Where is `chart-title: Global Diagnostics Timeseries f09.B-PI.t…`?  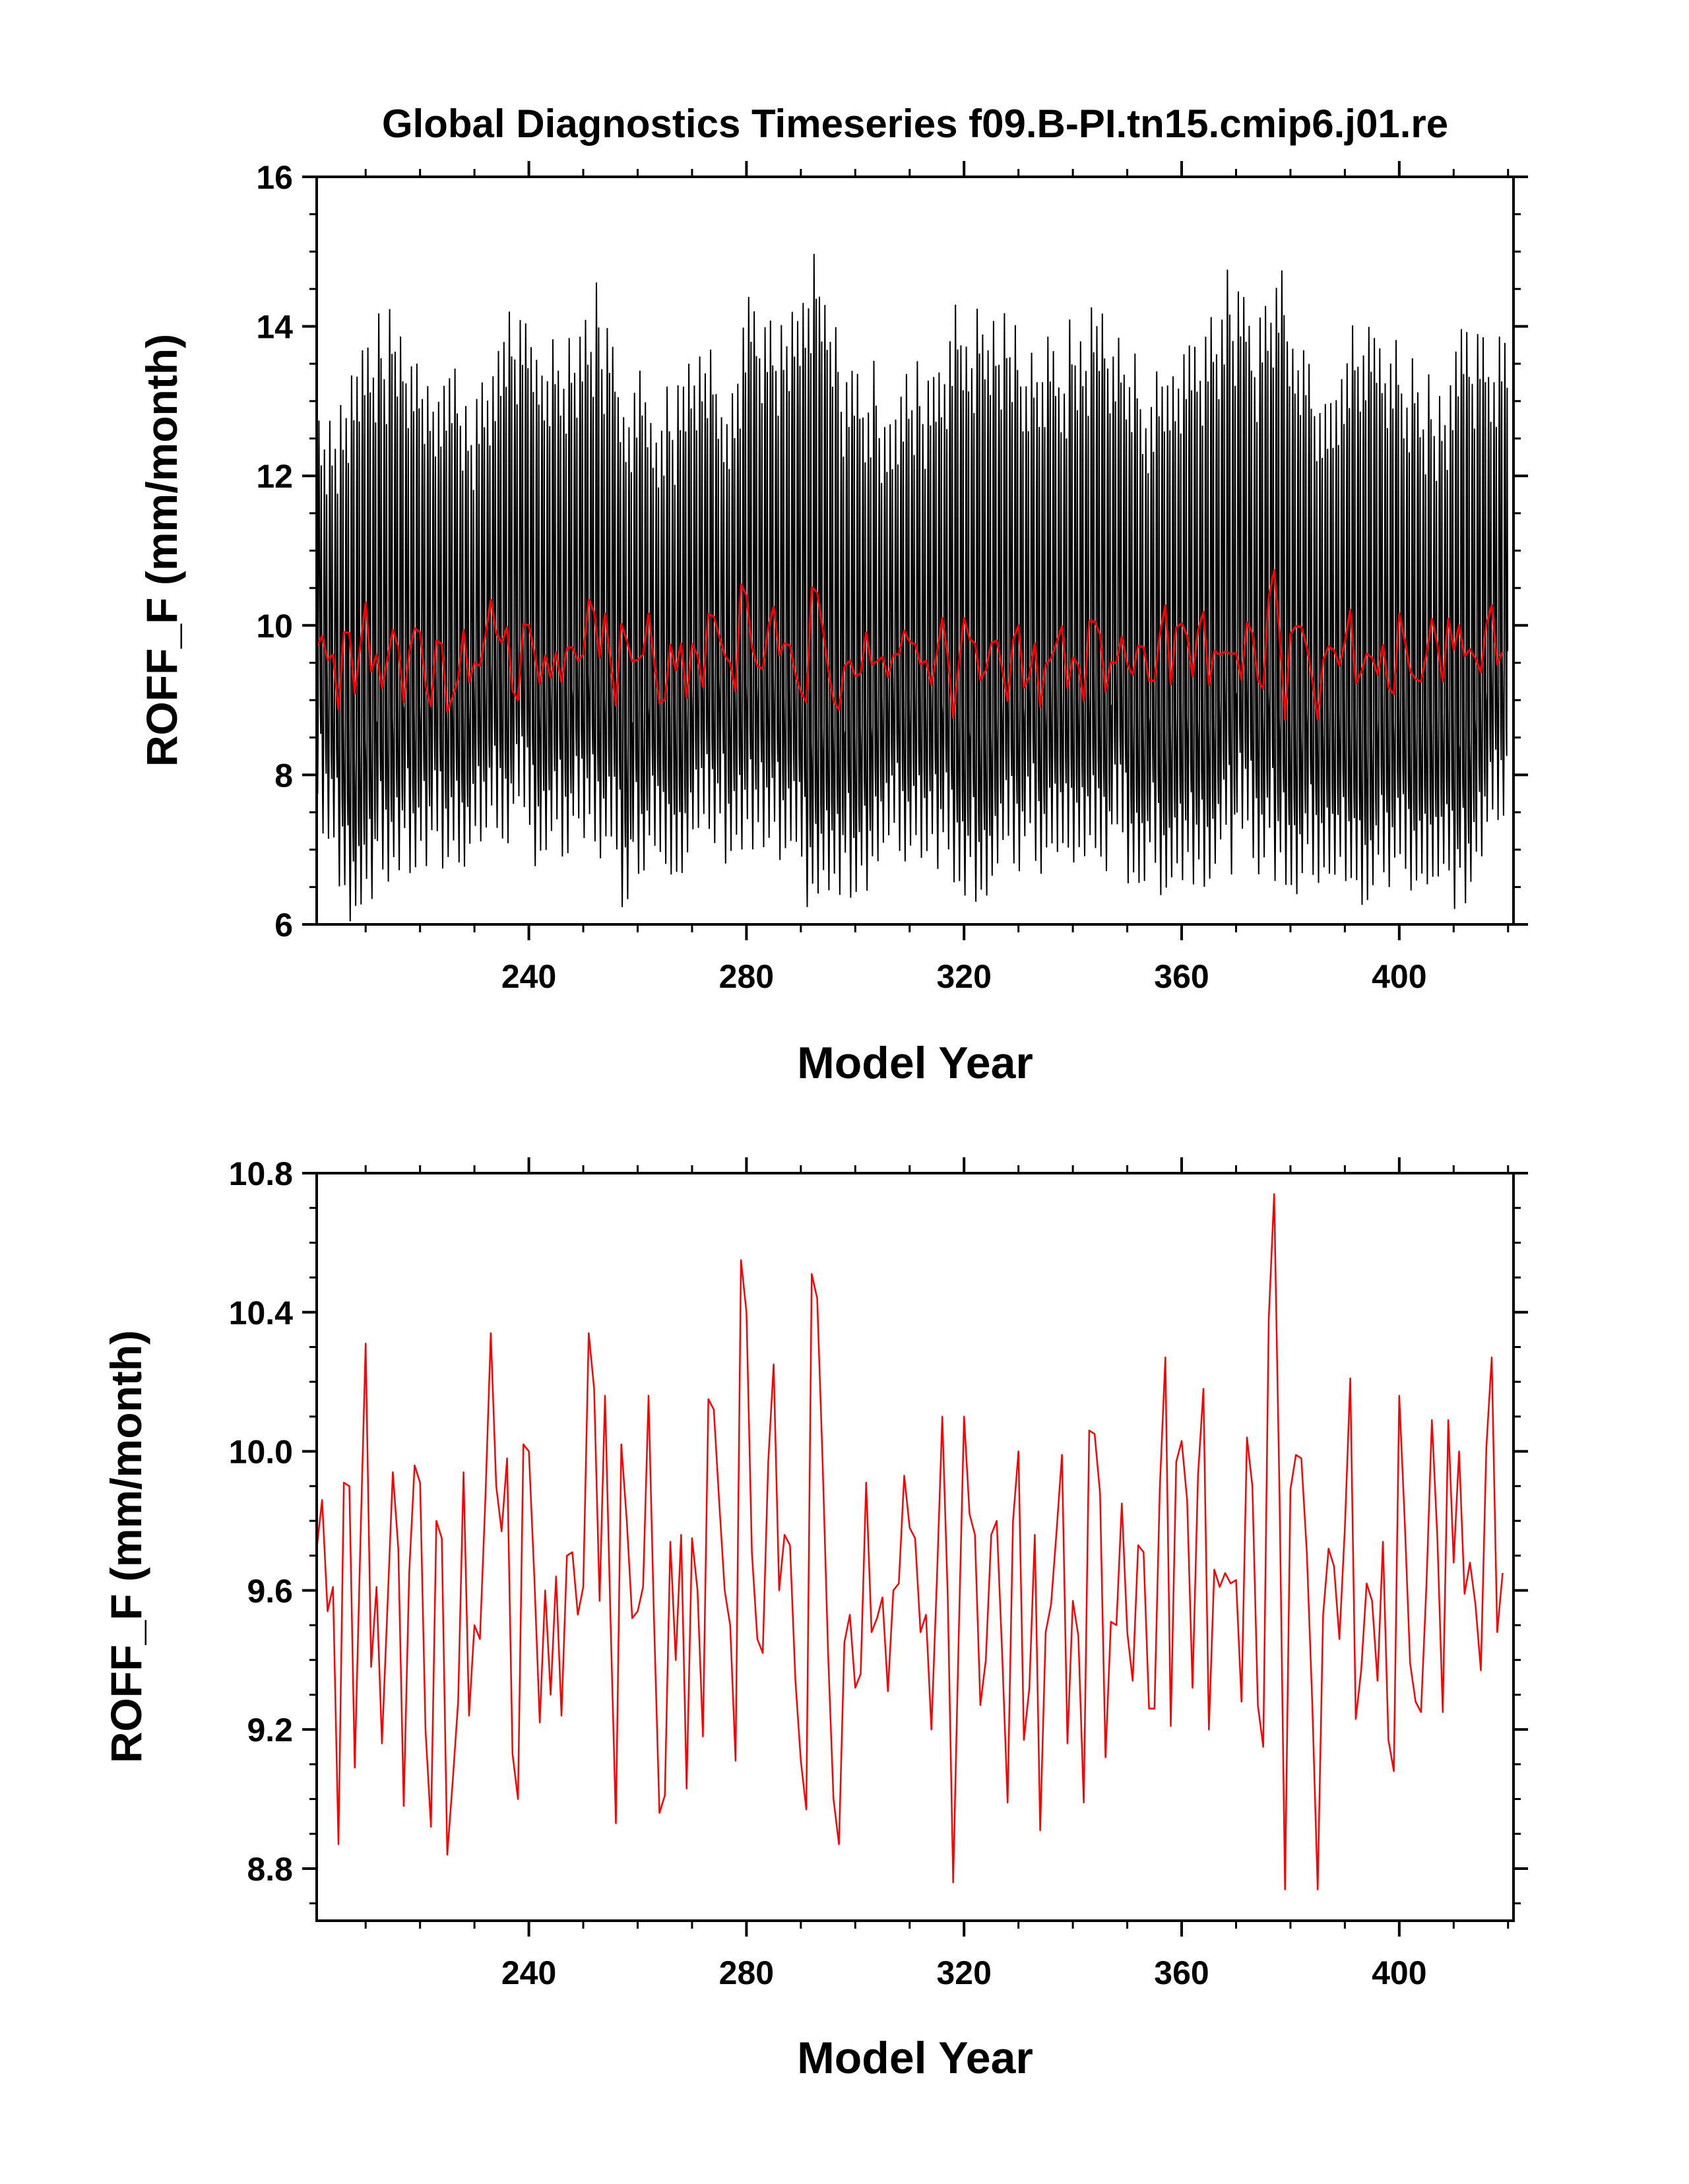 chart-title: Global Diagnostics Timeseries f09.B-PI.t… is located at coordinates (915, 124).